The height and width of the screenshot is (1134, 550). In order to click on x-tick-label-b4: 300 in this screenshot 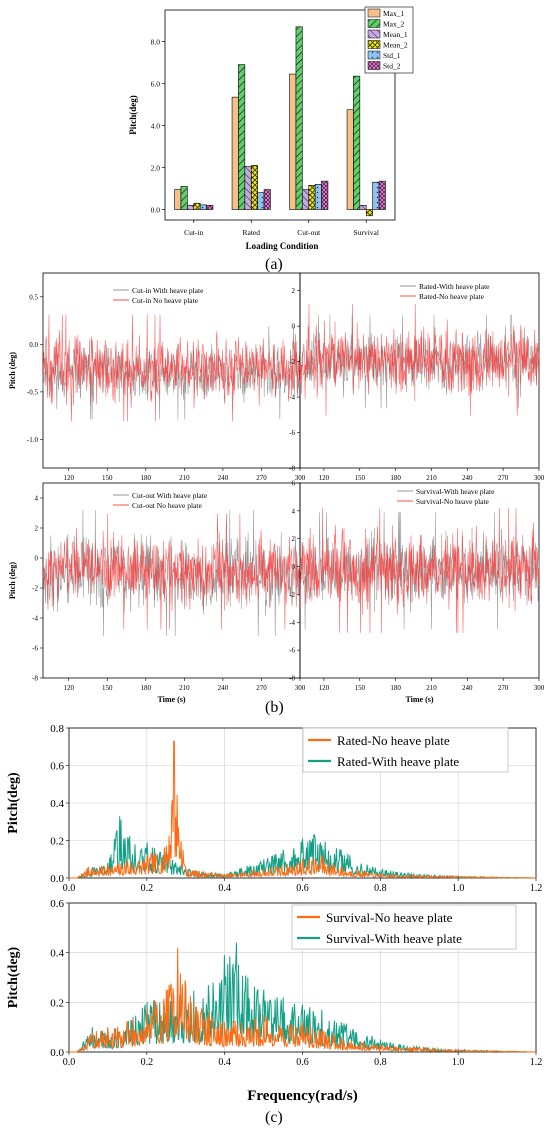, I will do `click(539, 688)`.